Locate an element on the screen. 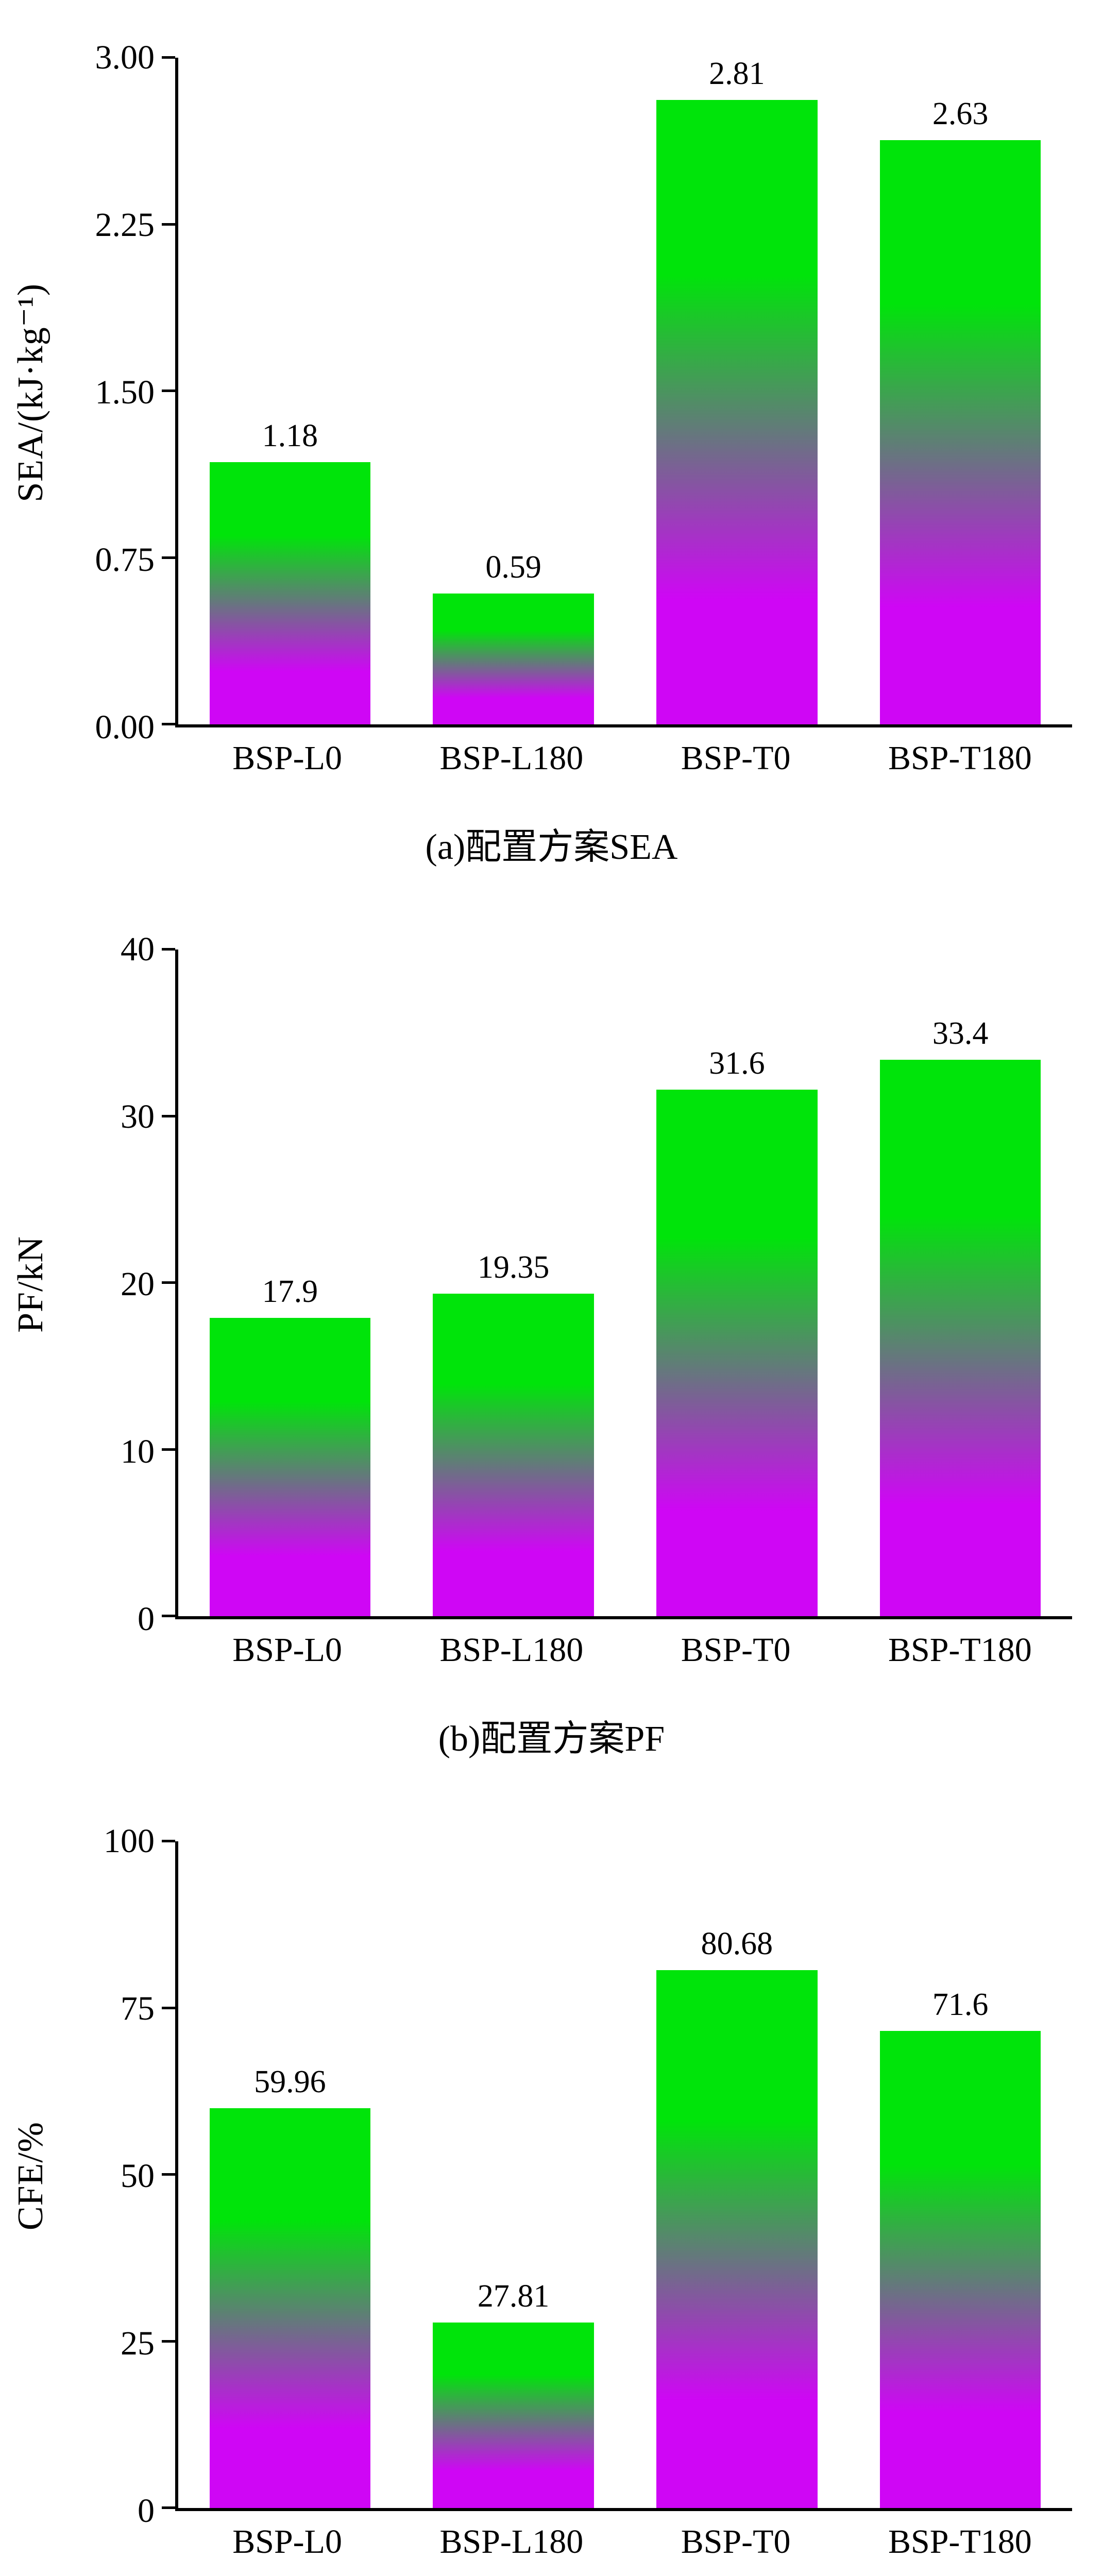 The width and height of the screenshot is (1103, 2576). bar-value-label: 2.63 is located at coordinates (960, 113).